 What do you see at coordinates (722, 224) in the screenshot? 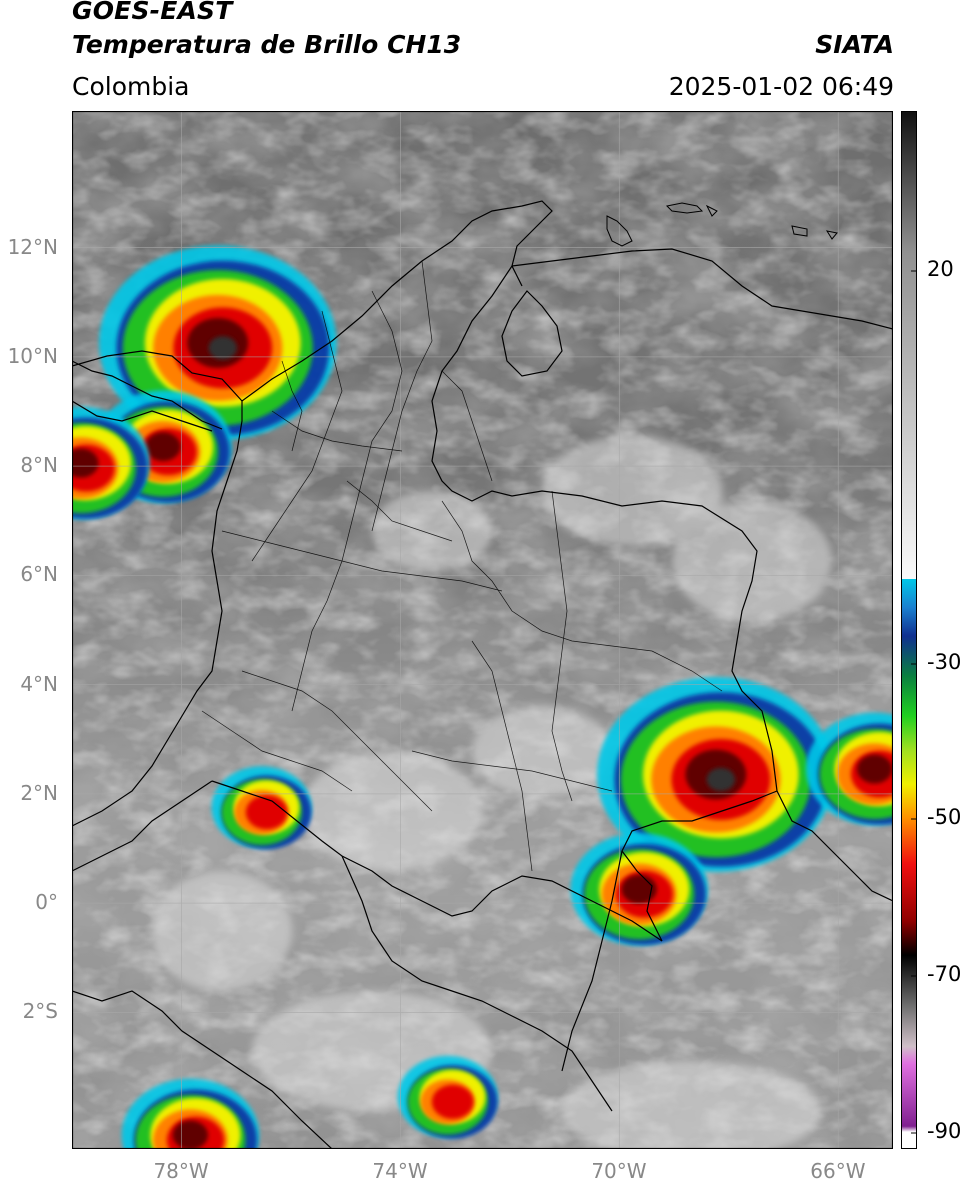
I see `islands` at bounding box center [722, 224].